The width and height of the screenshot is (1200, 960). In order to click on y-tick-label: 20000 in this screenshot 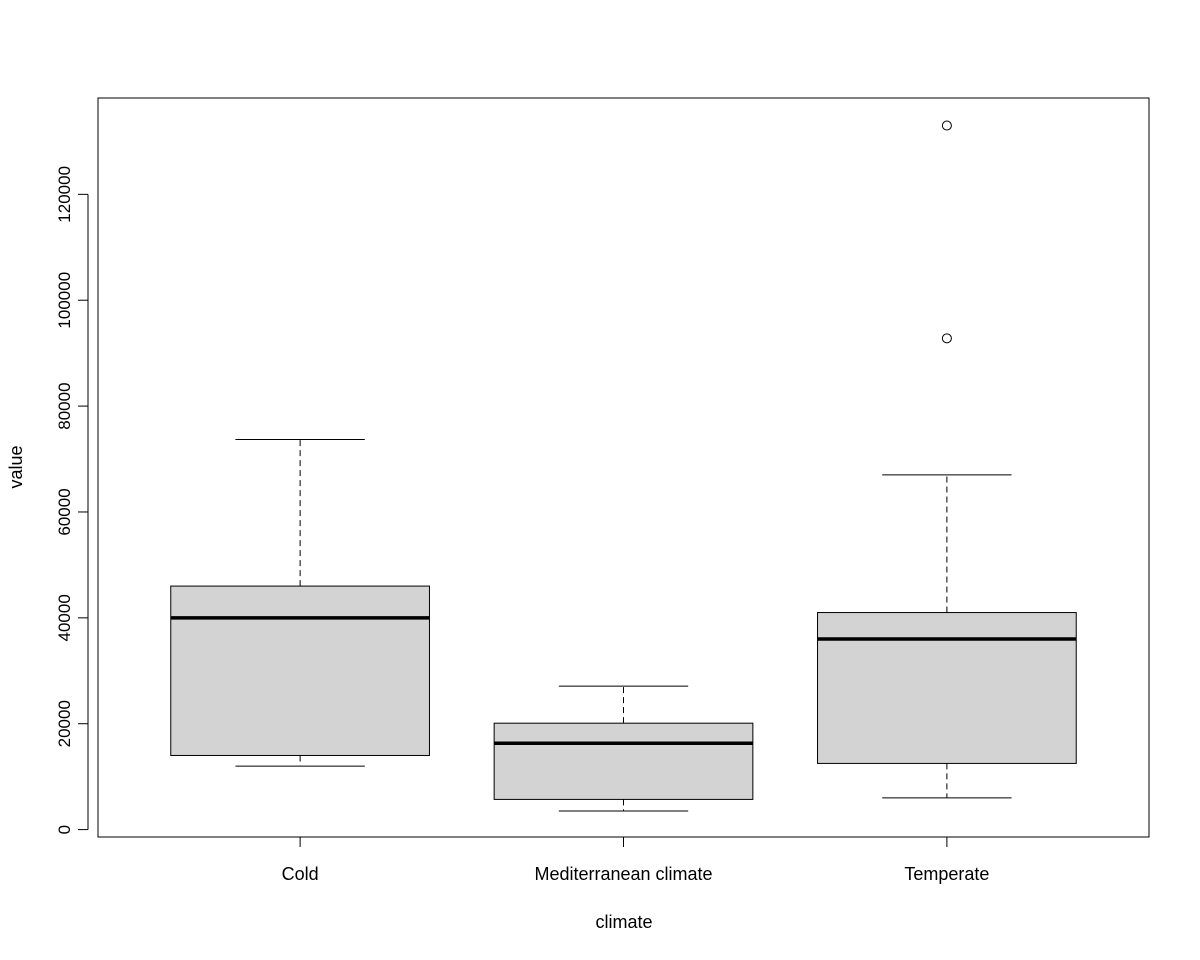, I will do `click(64, 723)`.